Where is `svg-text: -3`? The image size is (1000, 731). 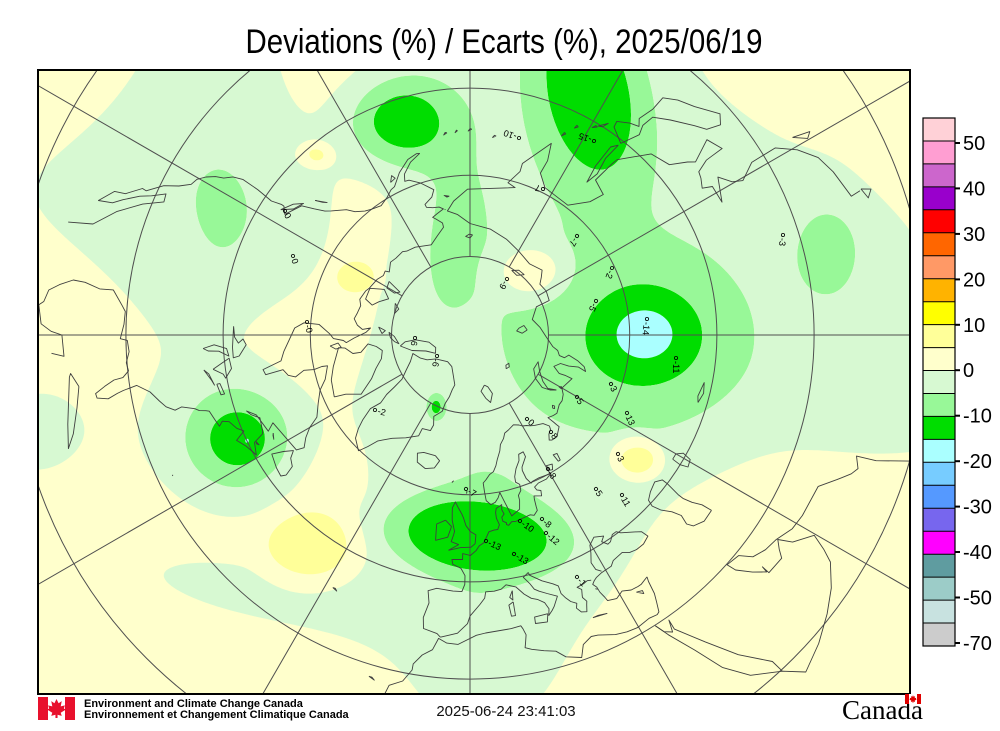 svg-text: -3 is located at coordinates (782, 242).